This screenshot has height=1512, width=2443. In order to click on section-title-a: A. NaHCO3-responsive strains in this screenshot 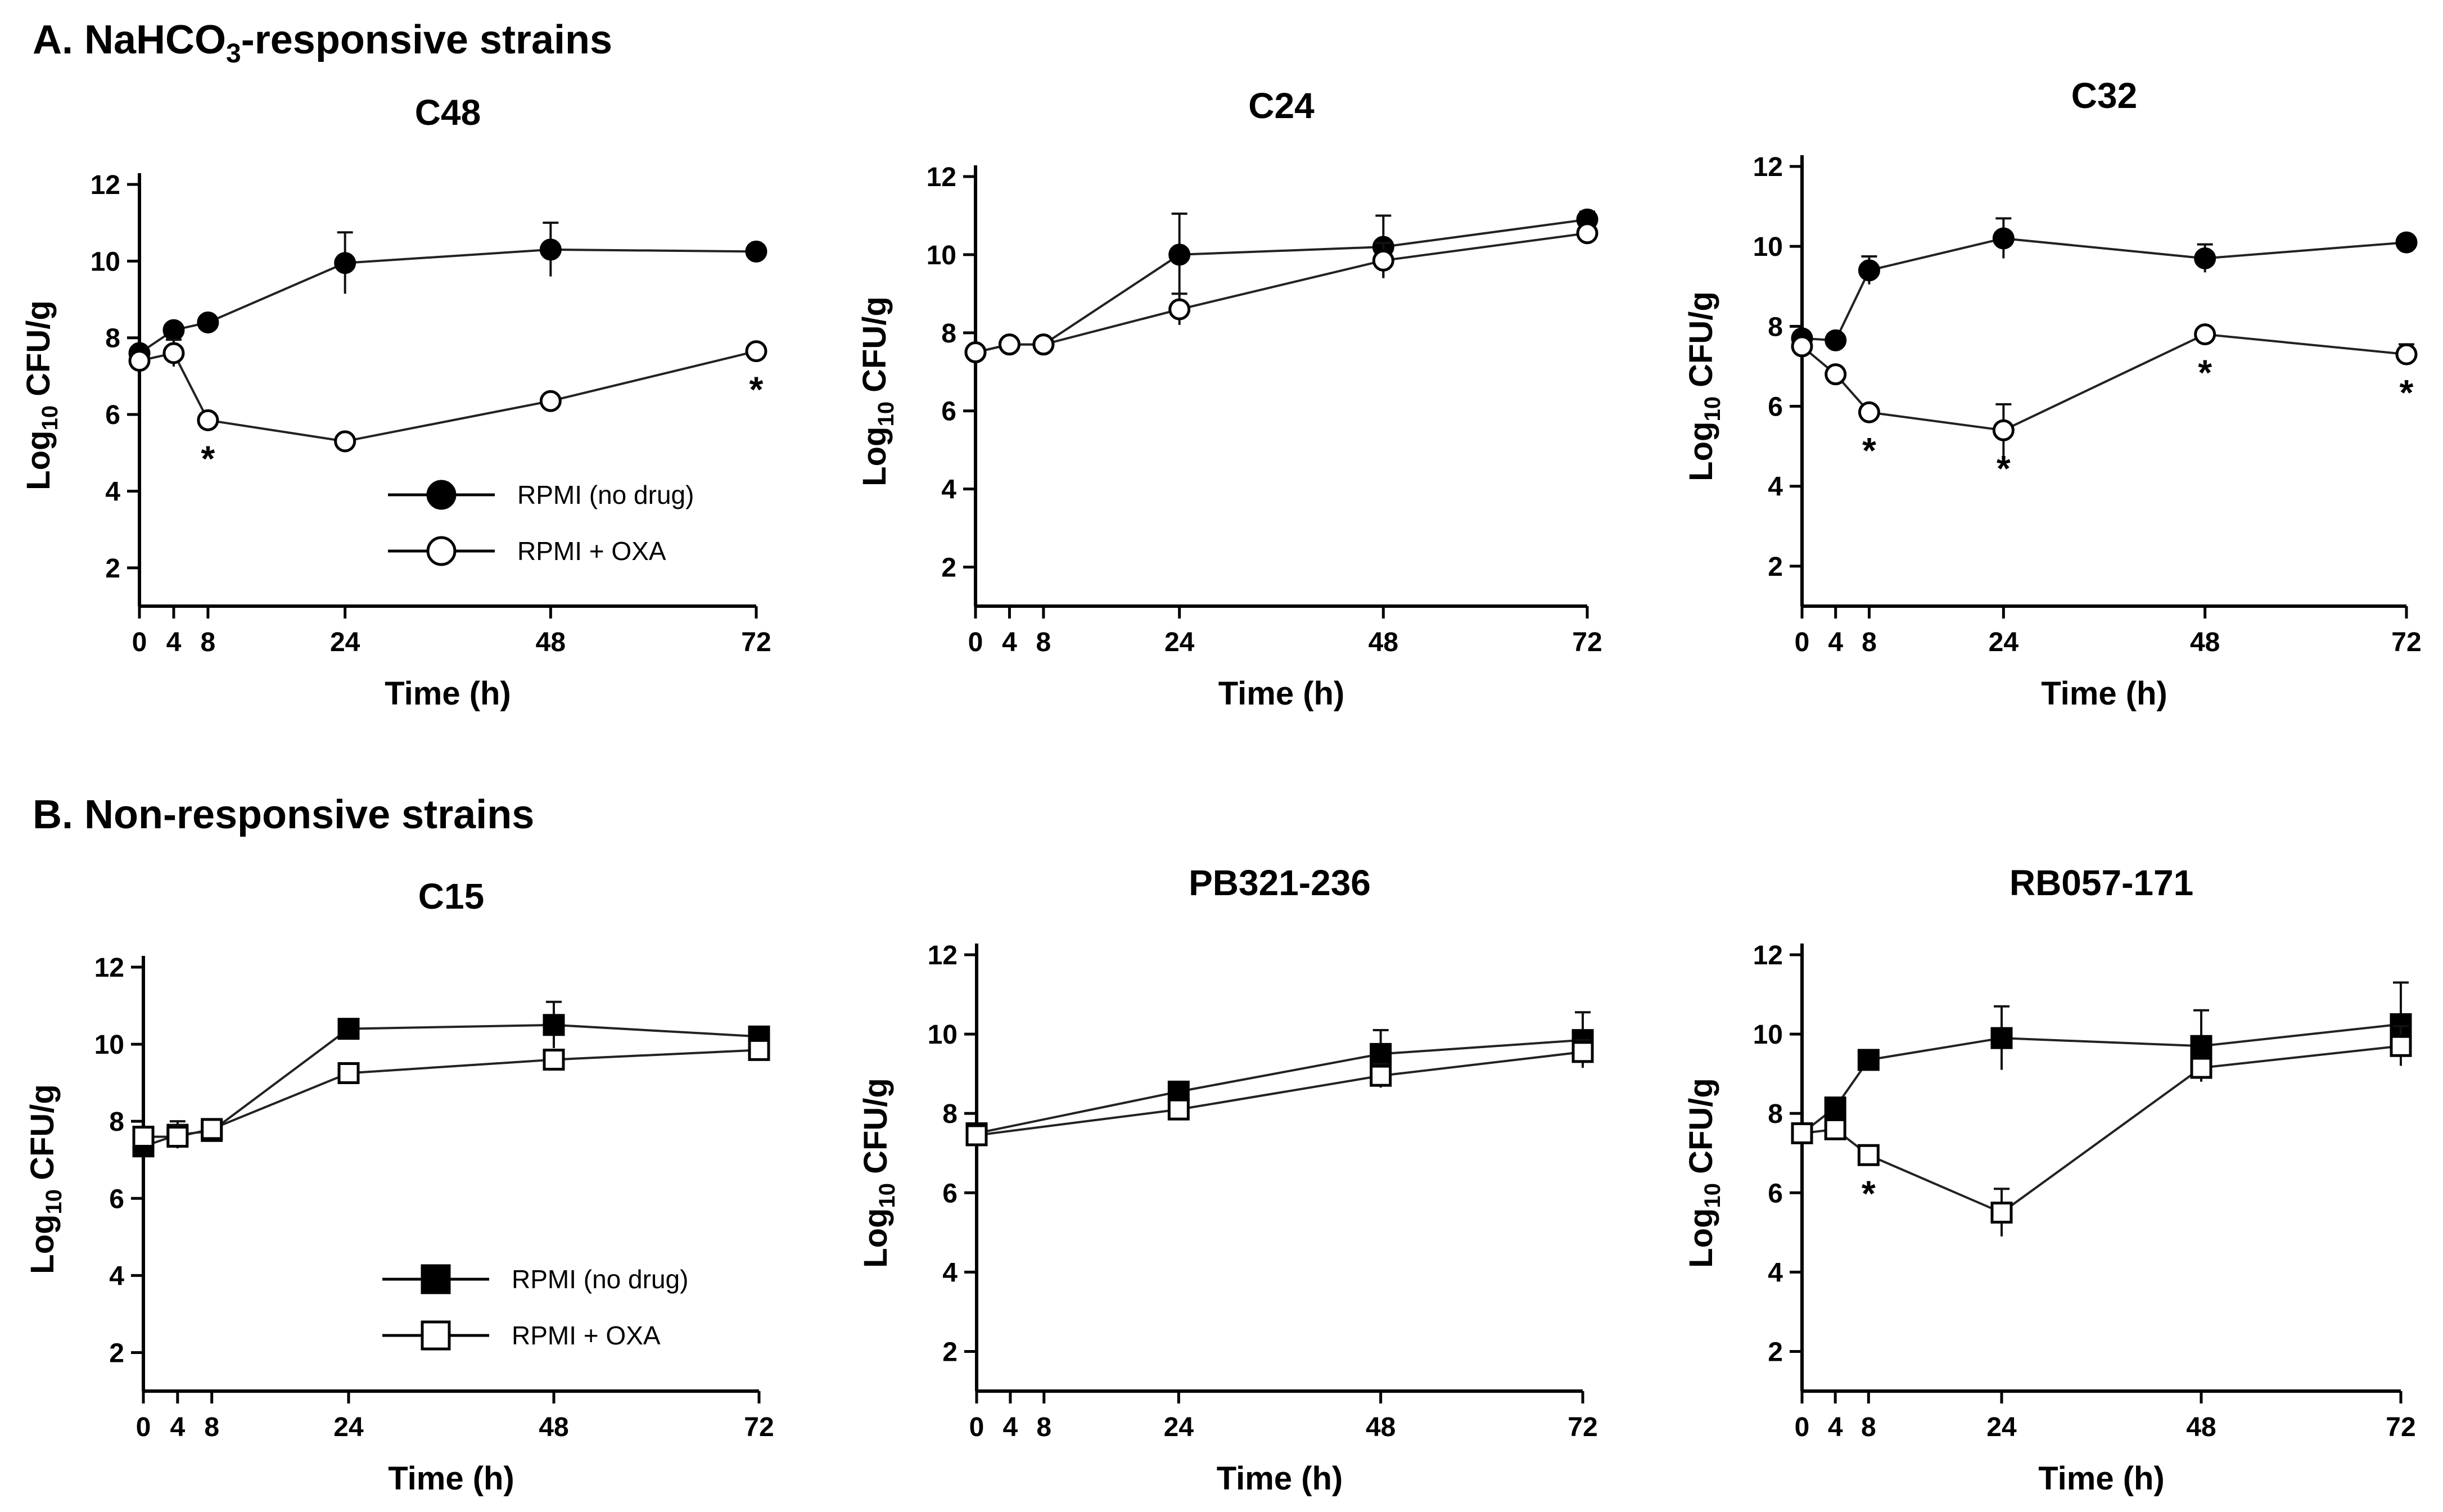, I will do `click(322, 43)`.